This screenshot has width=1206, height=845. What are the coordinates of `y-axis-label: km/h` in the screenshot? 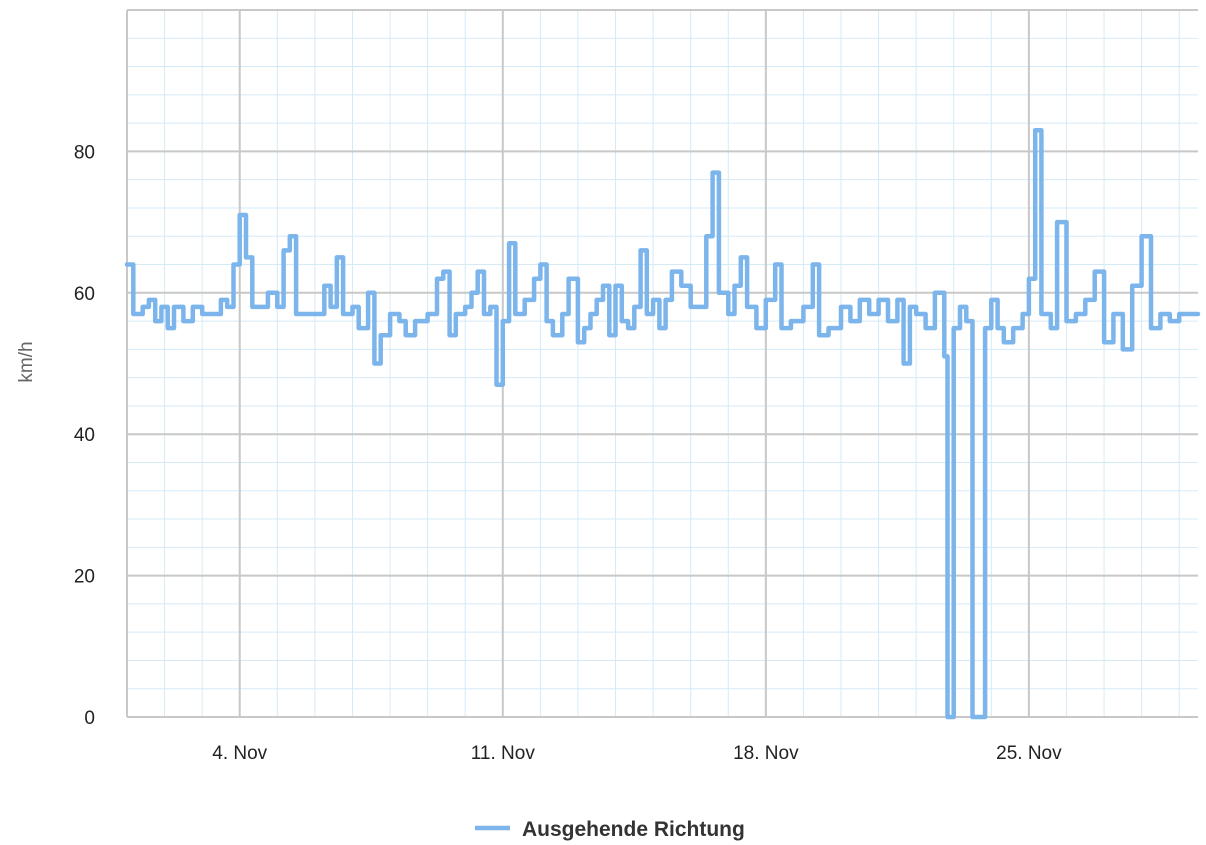 It's located at (26, 361).